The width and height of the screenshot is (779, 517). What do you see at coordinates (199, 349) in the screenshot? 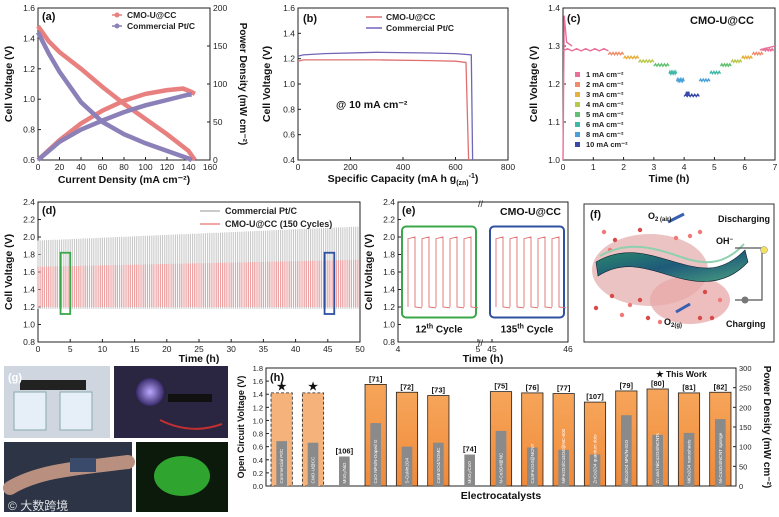
I see `x-tick-label: 25` at bounding box center [199, 349].